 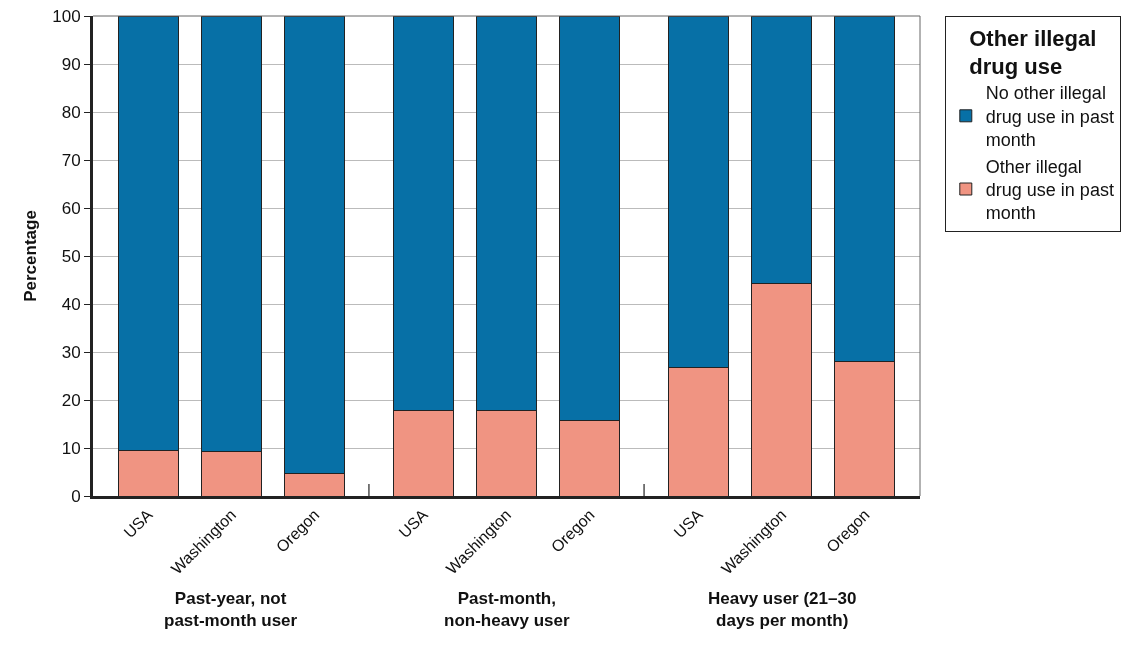 I want to click on y-tick-label: 60, so click(x=71, y=208).